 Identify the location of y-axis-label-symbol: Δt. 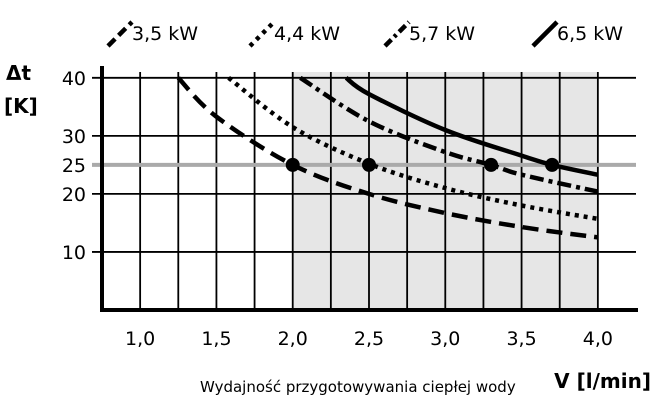
(18, 73).